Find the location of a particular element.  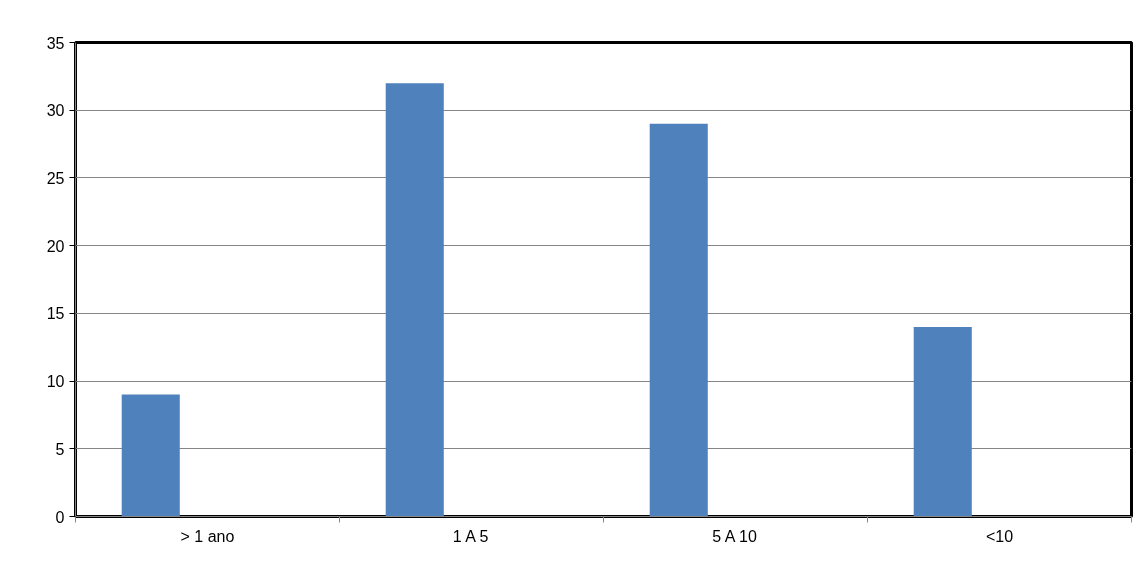

x-tick-label: 1 A 5 is located at coordinates (470, 536).